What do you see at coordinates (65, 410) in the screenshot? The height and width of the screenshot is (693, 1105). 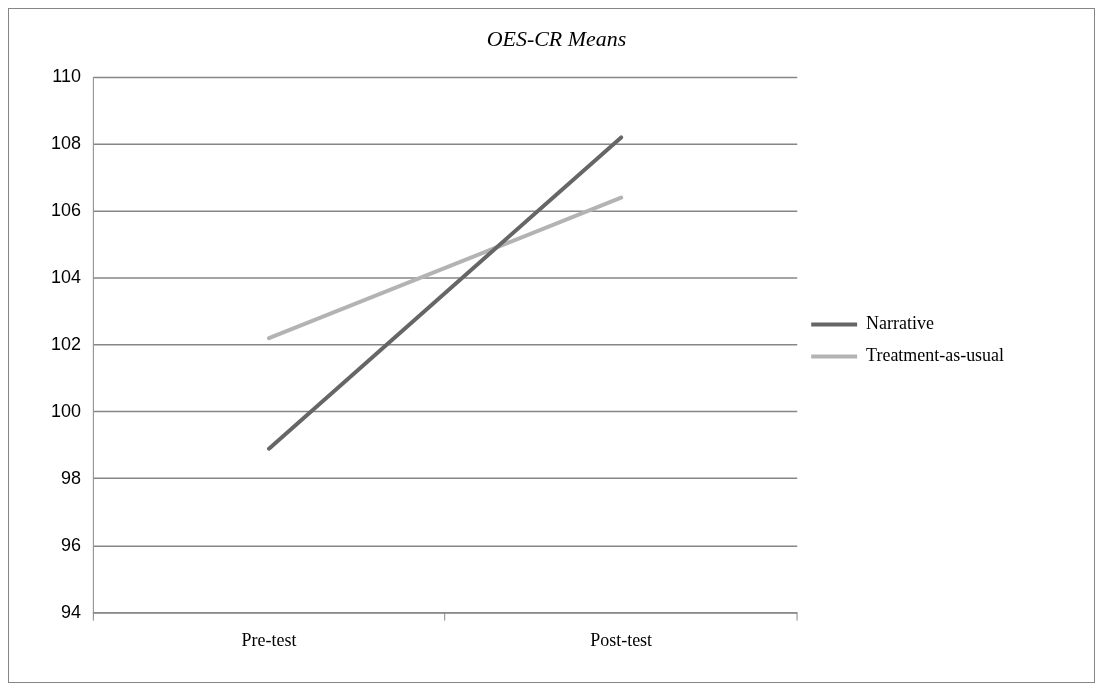 I see `y-tick-label: 100` at bounding box center [65, 410].